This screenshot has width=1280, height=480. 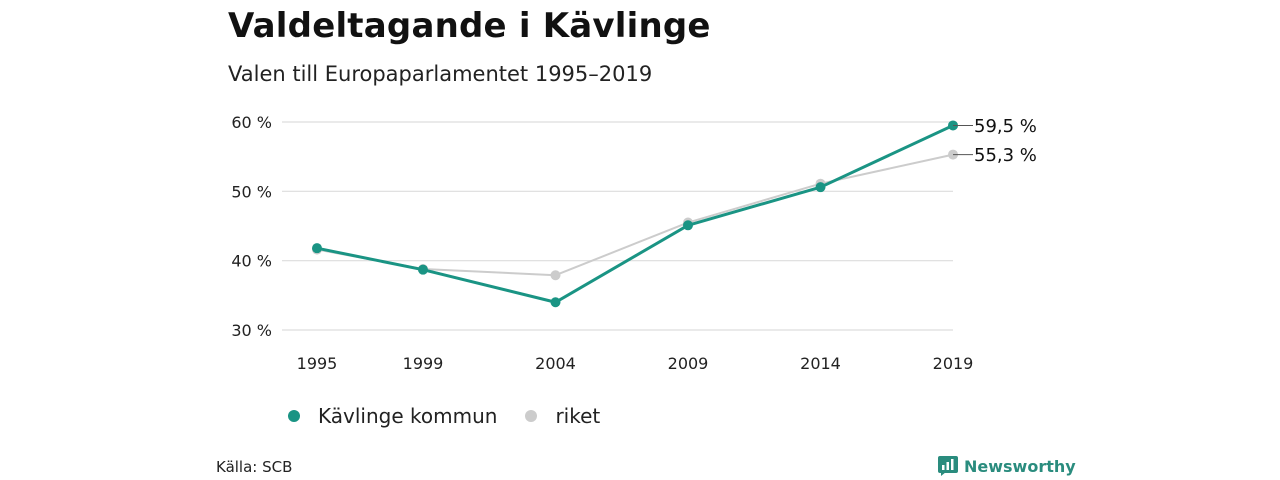 I want to click on data-point-1-2004, so click(x=555, y=275).